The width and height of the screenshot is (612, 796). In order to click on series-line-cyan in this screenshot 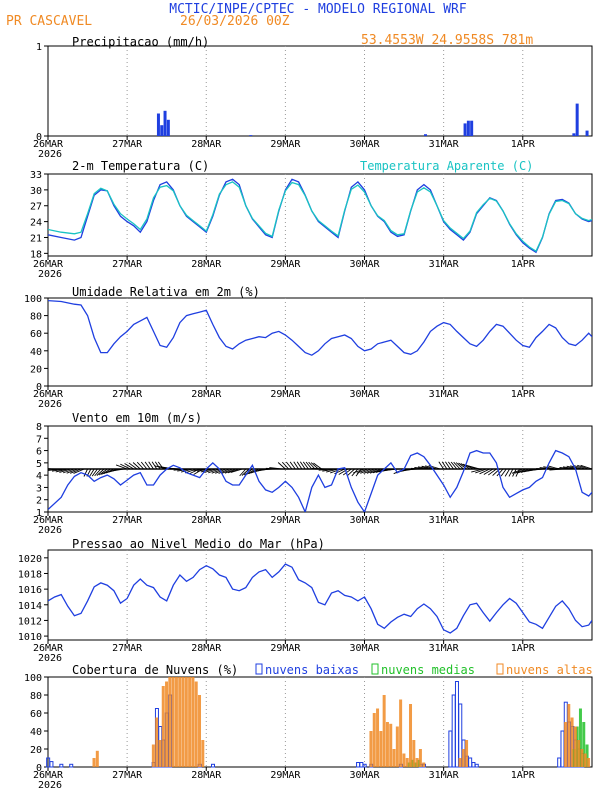, I will do `click(320, 216)`.